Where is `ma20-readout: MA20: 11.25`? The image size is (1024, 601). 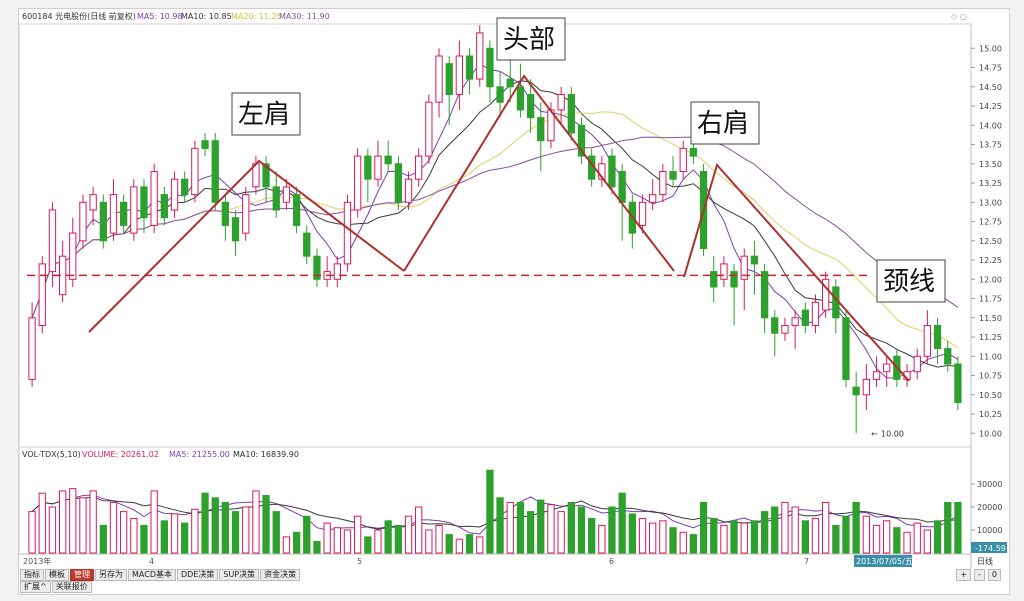 ma20-readout: MA20: 11.25 is located at coordinates (256, 16).